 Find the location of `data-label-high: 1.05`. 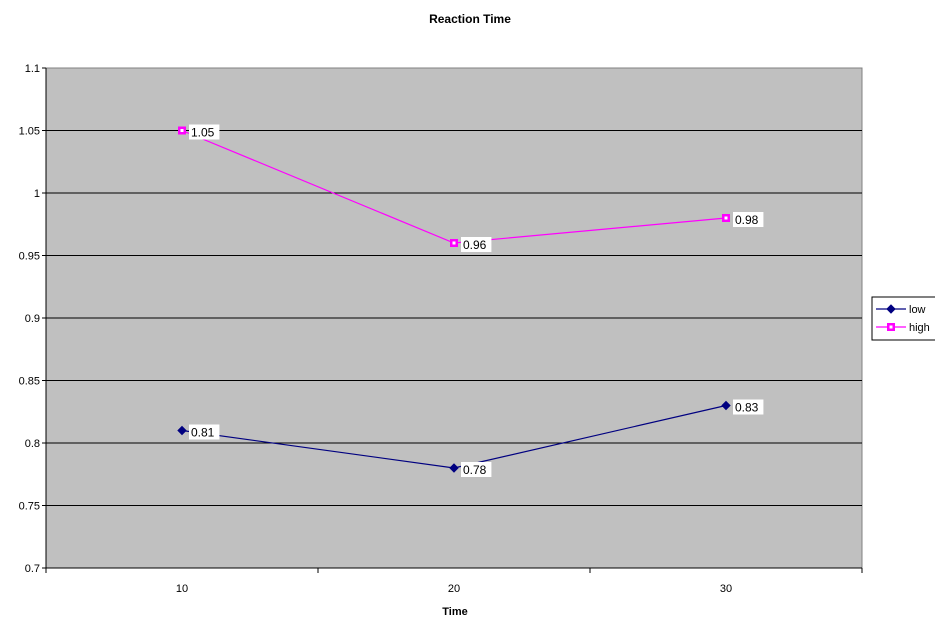

data-label-high: 1.05 is located at coordinates (203, 133).